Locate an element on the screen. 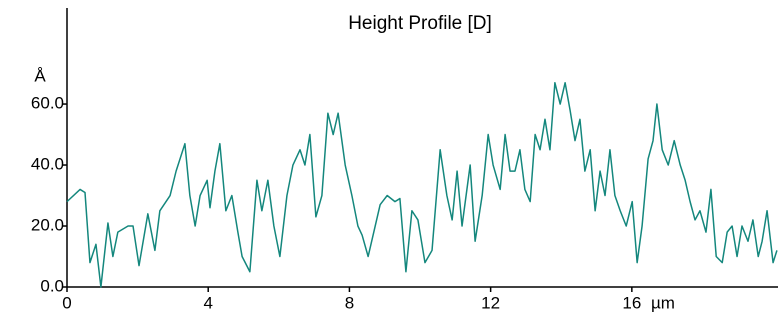  y-tick-label: 0.0 is located at coordinates (52, 285).